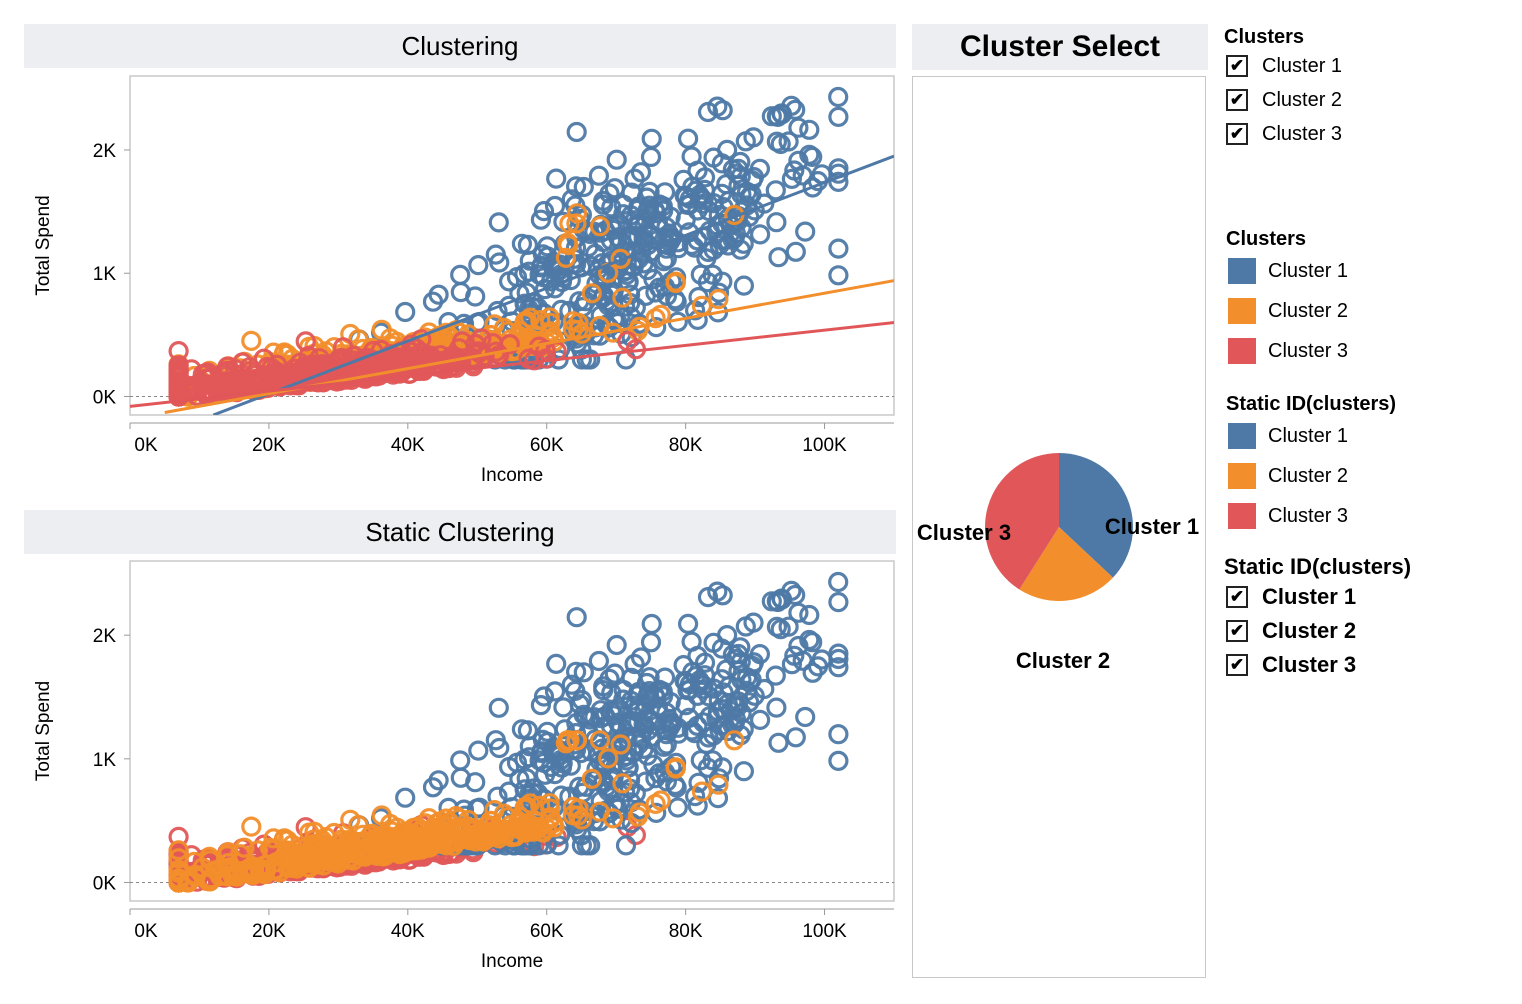  Describe the element at coordinates (1311, 516) in the screenshot. I see `static-color-item-3: Cluster 3` at that location.